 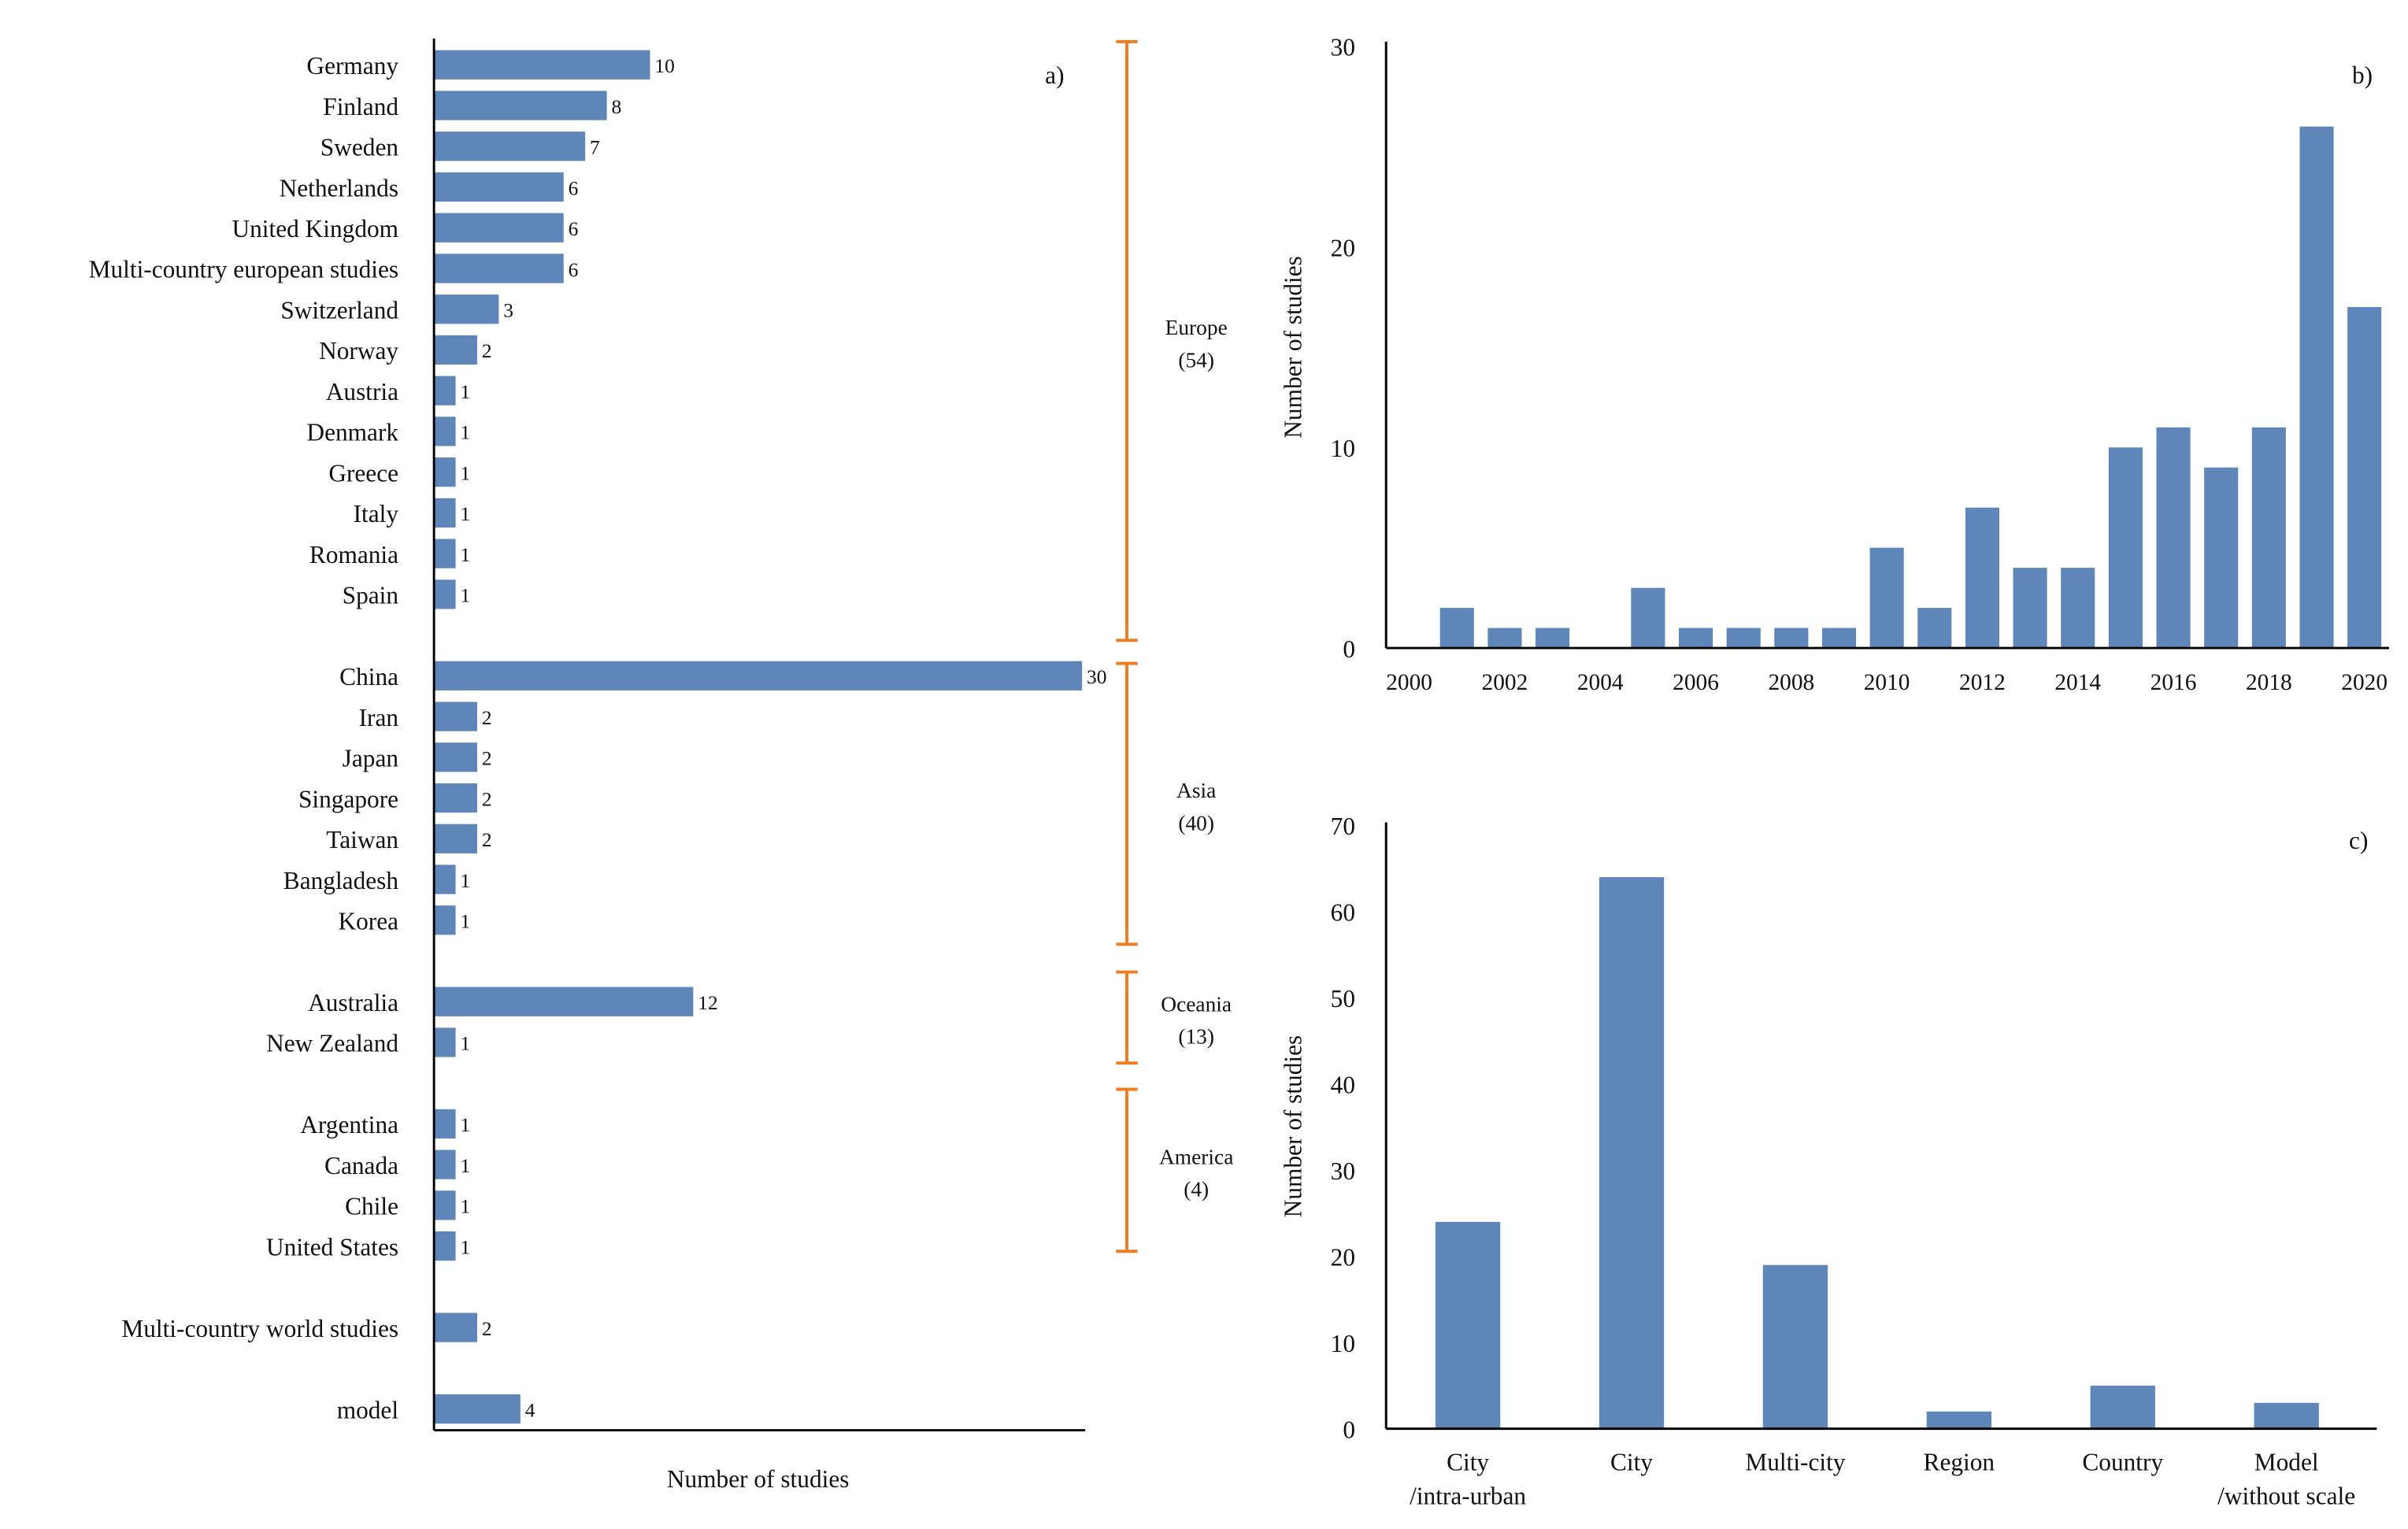 What do you see at coordinates (348, 799) in the screenshot?
I see `category-label: Singapore` at bounding box center [348, 799].